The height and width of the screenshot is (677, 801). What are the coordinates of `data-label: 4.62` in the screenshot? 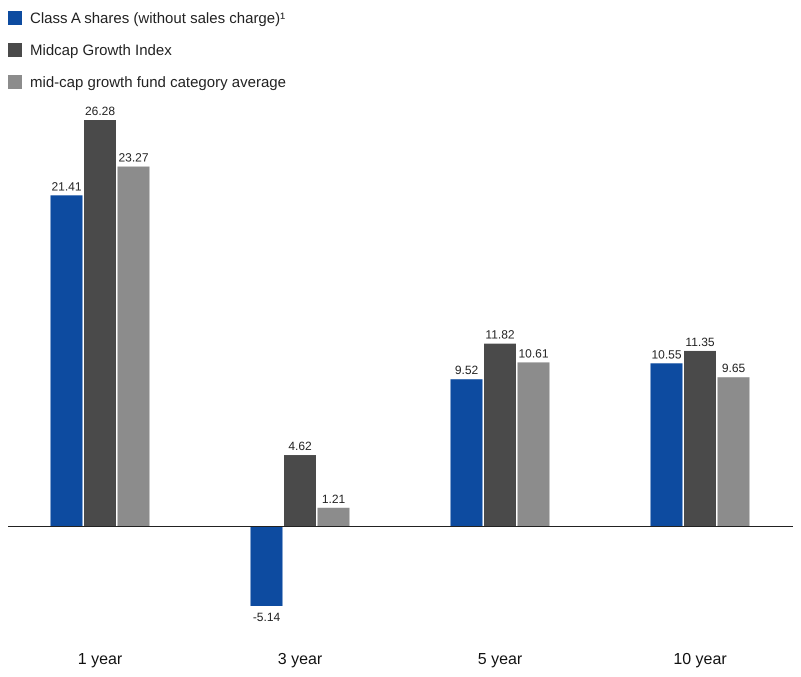 It's located at (300, 446).